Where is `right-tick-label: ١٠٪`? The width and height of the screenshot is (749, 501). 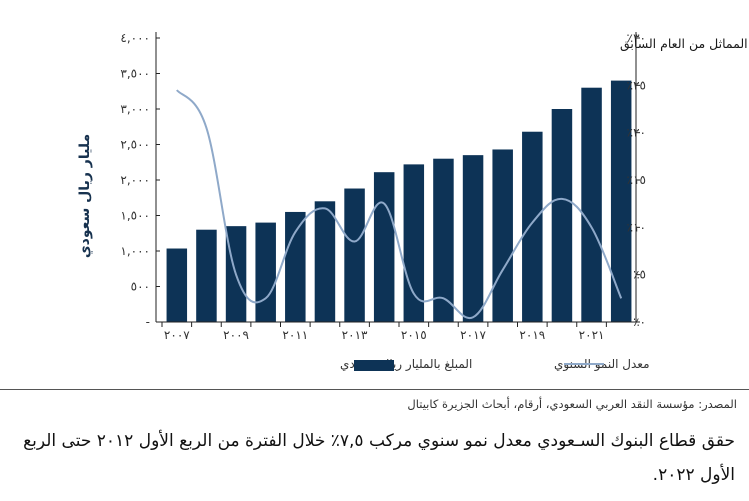 right-tick-label: ١٠٪ is located at coordinates (636, 227).